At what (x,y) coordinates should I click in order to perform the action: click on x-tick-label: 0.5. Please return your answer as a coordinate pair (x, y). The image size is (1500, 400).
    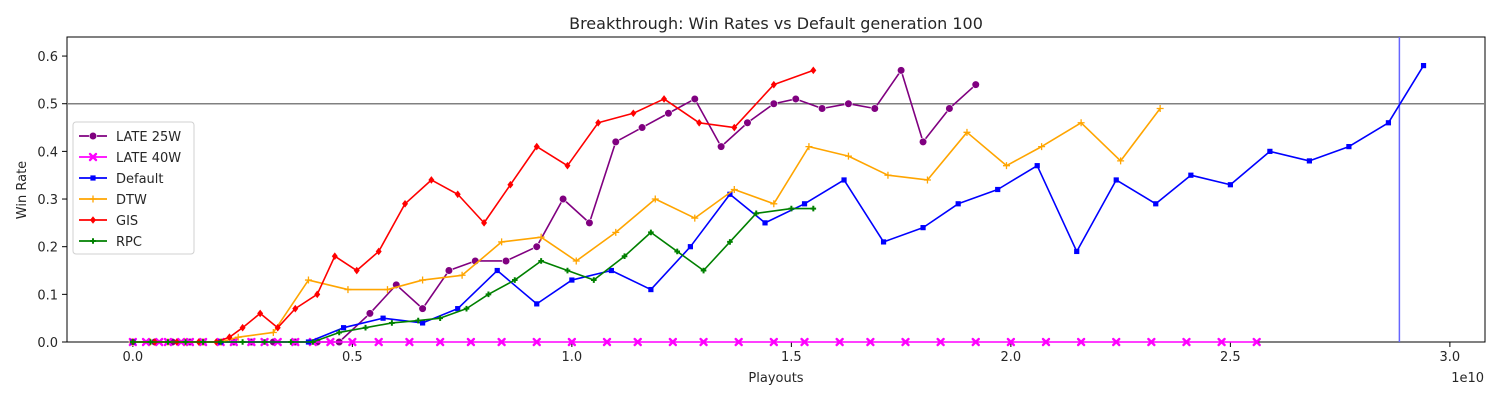
    Looking at the image, I should click on (352, 357).